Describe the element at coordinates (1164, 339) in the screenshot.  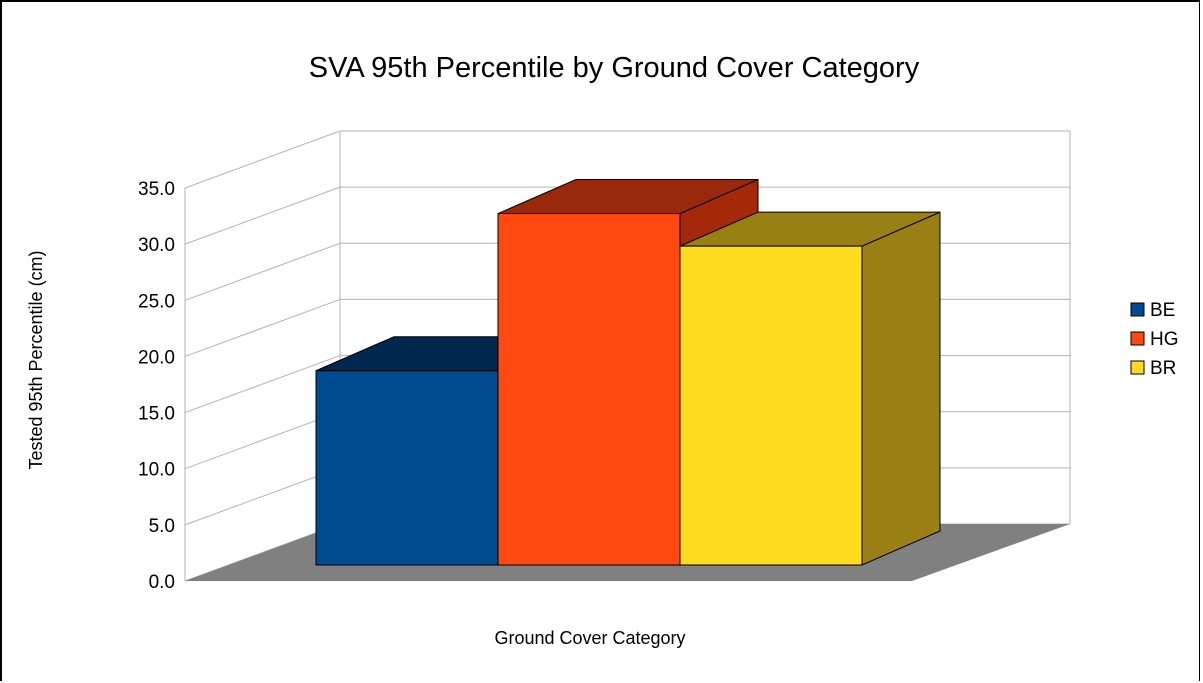
I see `legend-label: HG` at that location.